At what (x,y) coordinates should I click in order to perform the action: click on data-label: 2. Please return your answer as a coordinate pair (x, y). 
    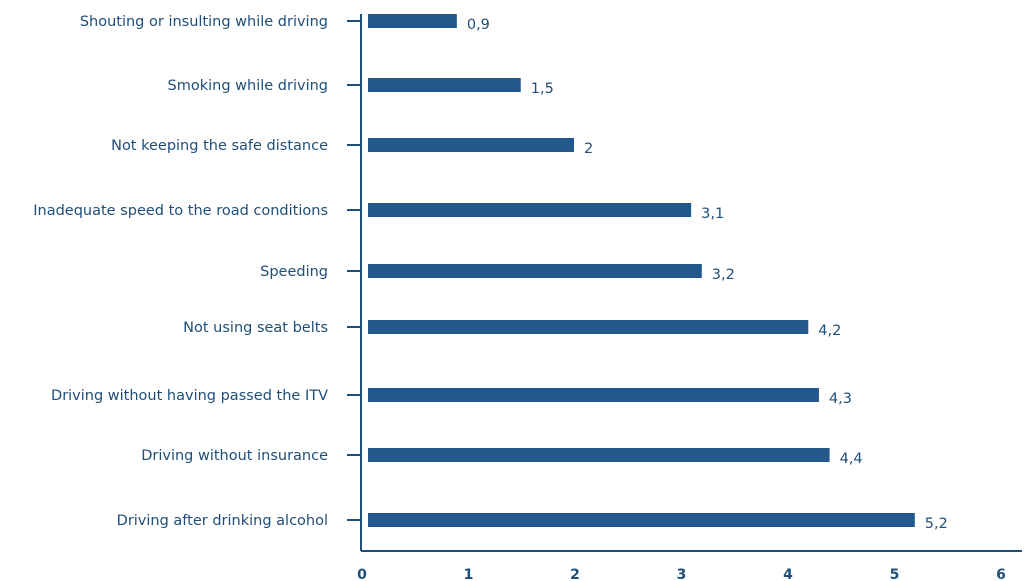
    Looking at the image, I should click on (588, 149).